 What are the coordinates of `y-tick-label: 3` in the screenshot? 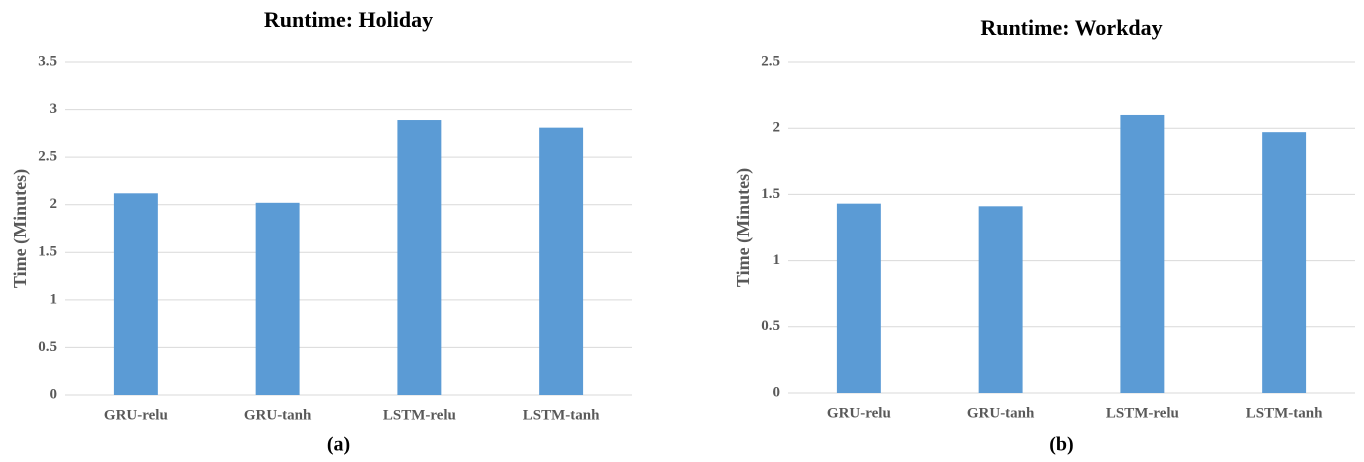 It's located at (54, 109).